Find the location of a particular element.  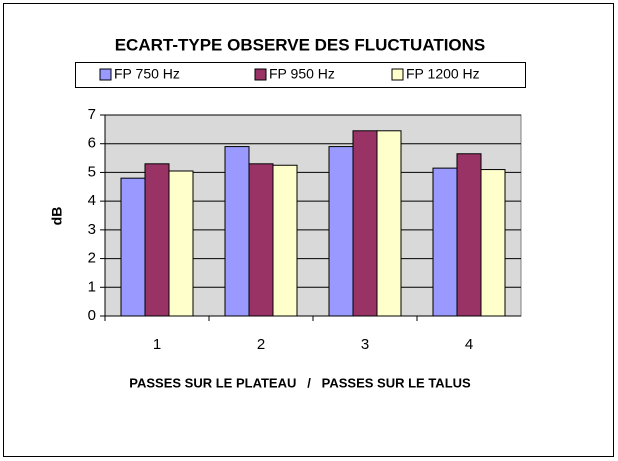

y-tick-label: 1 is located at coordinates (92, 286).